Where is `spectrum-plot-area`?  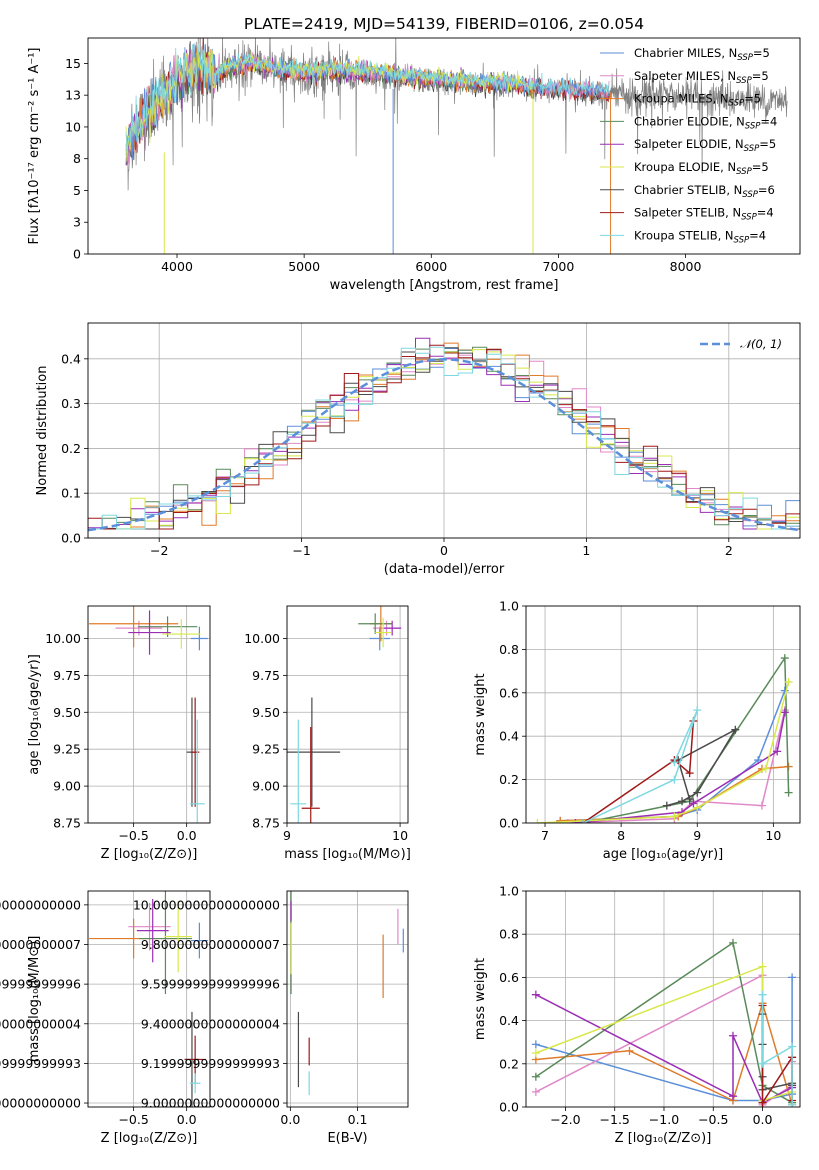 spectrum-plot-area is located at coordinates (456, 146).